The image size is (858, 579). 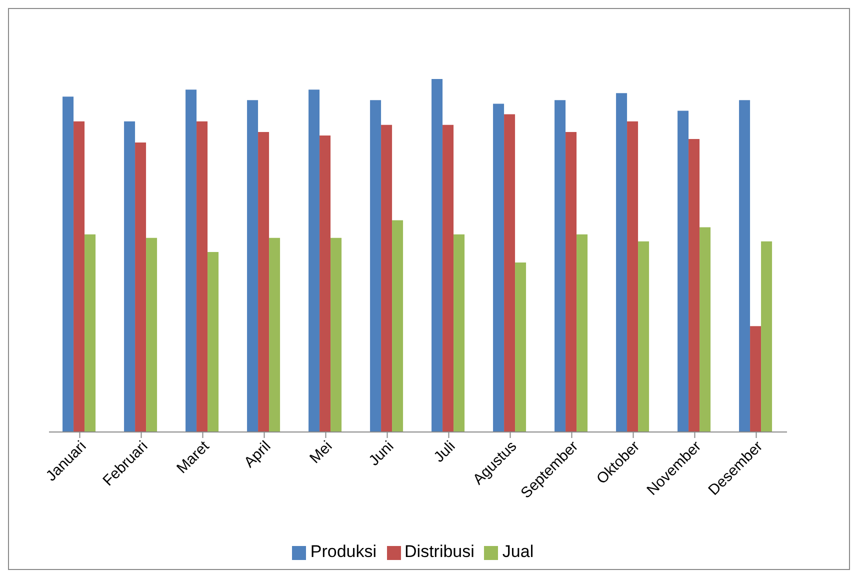 I want to click on x-tick-label: Mei, so click(x=321, y=452).